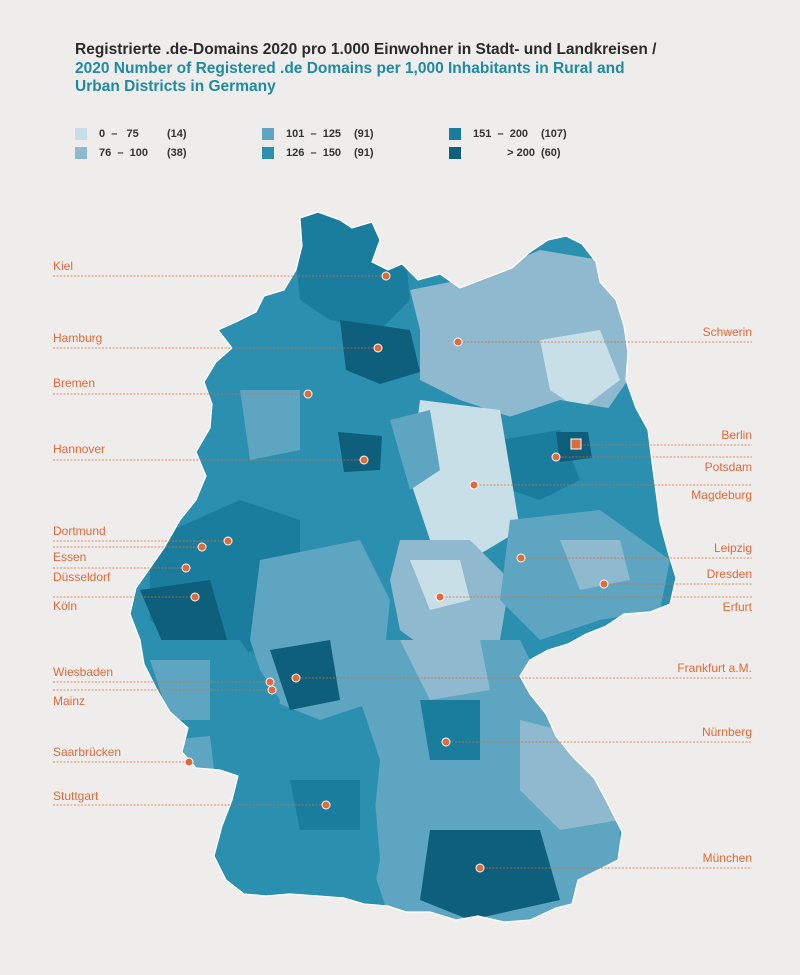 Image resolution: width=800 pixels, height=975 pixels. Describe the element at coordinates (445, 670) in the screenshot. I see `region-franken-north` at that location.